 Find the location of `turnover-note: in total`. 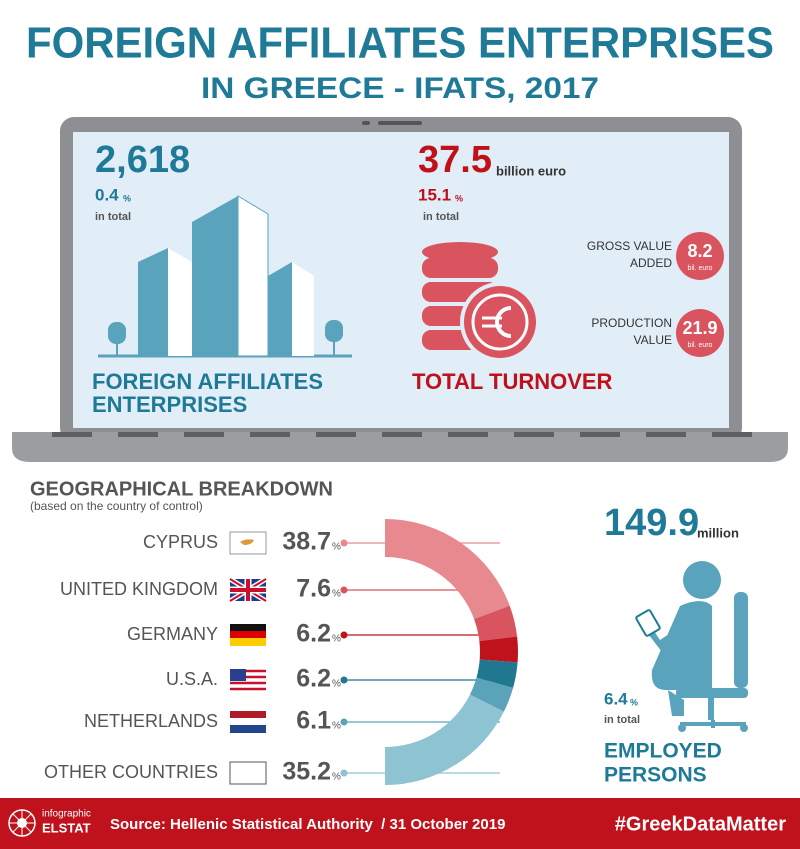

turnover-note: in total is located at coordinates (441, 217).